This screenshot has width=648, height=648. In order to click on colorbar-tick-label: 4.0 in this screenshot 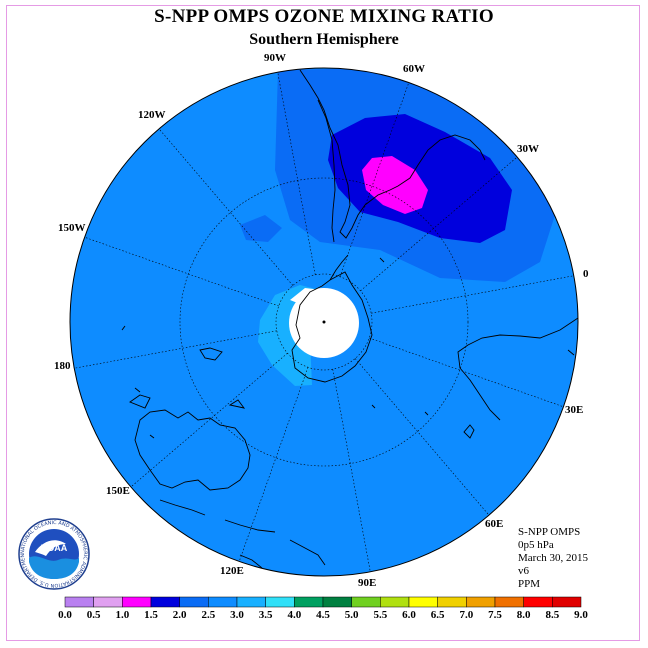, I will do `click(294, 615)`.